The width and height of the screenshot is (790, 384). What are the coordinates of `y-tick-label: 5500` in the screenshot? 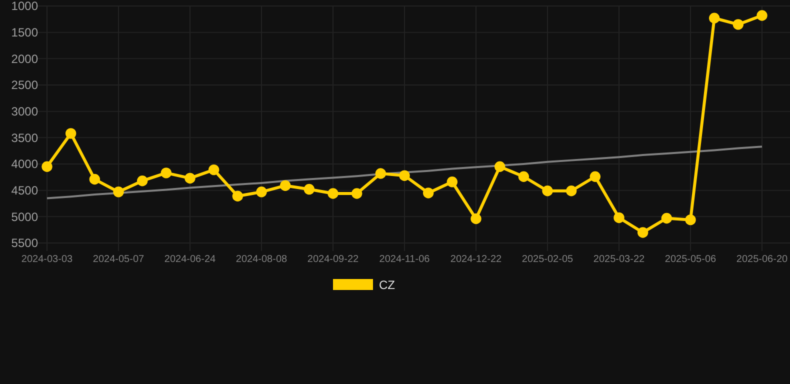 It's located at (24, 243).